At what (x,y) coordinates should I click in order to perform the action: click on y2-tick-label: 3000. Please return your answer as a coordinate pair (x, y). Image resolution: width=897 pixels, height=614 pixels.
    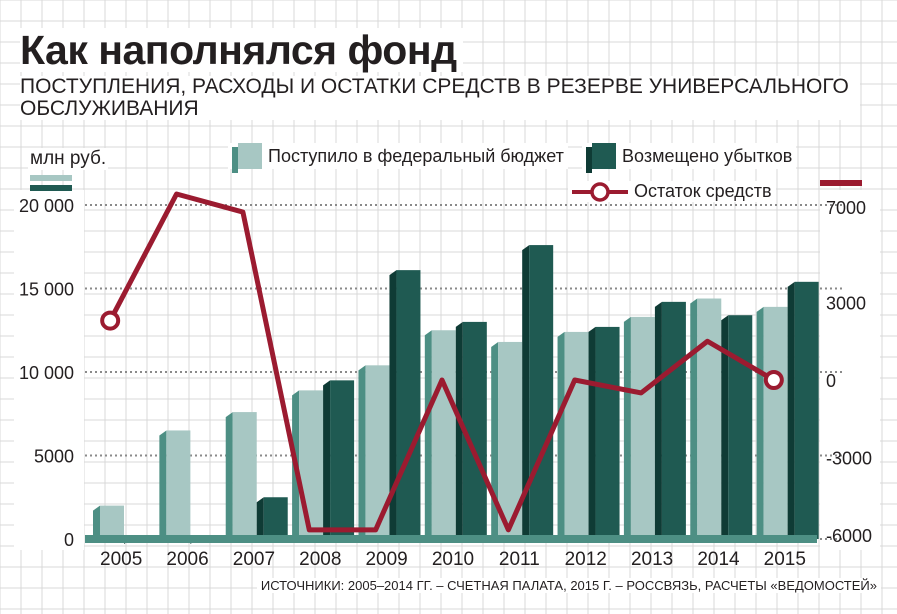
    Looking at the image, I should click on (846, 304).